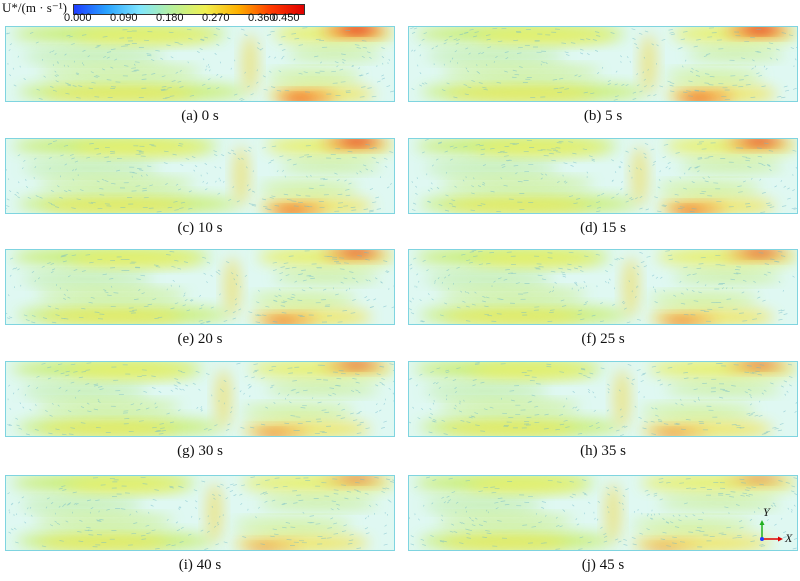 The height and width of the screenshot is (581, 800). Describe the element at coordinates (170, 18) in the screenshot. I see `colorbar-tick: 0.180` at that location.